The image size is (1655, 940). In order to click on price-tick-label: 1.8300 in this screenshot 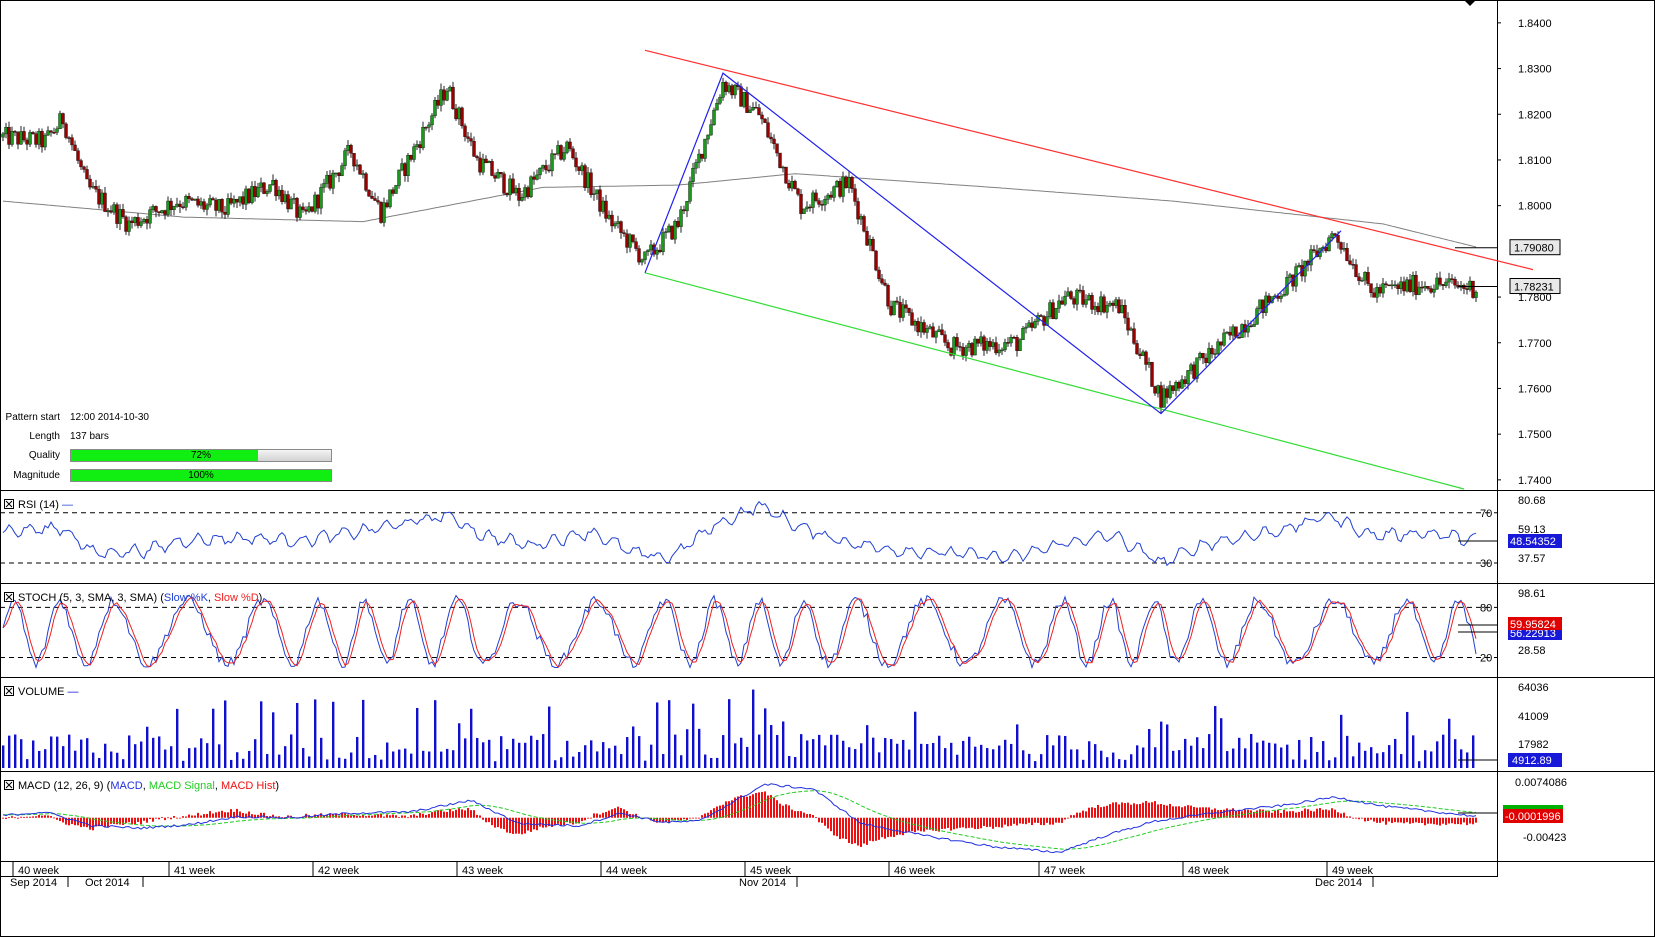, I will do `click(1535, 70)`.